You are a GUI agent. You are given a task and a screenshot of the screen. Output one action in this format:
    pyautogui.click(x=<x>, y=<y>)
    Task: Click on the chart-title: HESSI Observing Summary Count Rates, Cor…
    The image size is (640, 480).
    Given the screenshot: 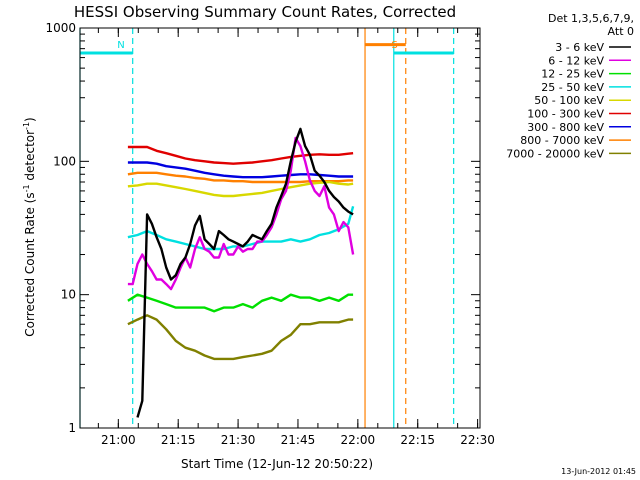 What is the action you would take?
    pyautogui.click(x=265, y=12)
    